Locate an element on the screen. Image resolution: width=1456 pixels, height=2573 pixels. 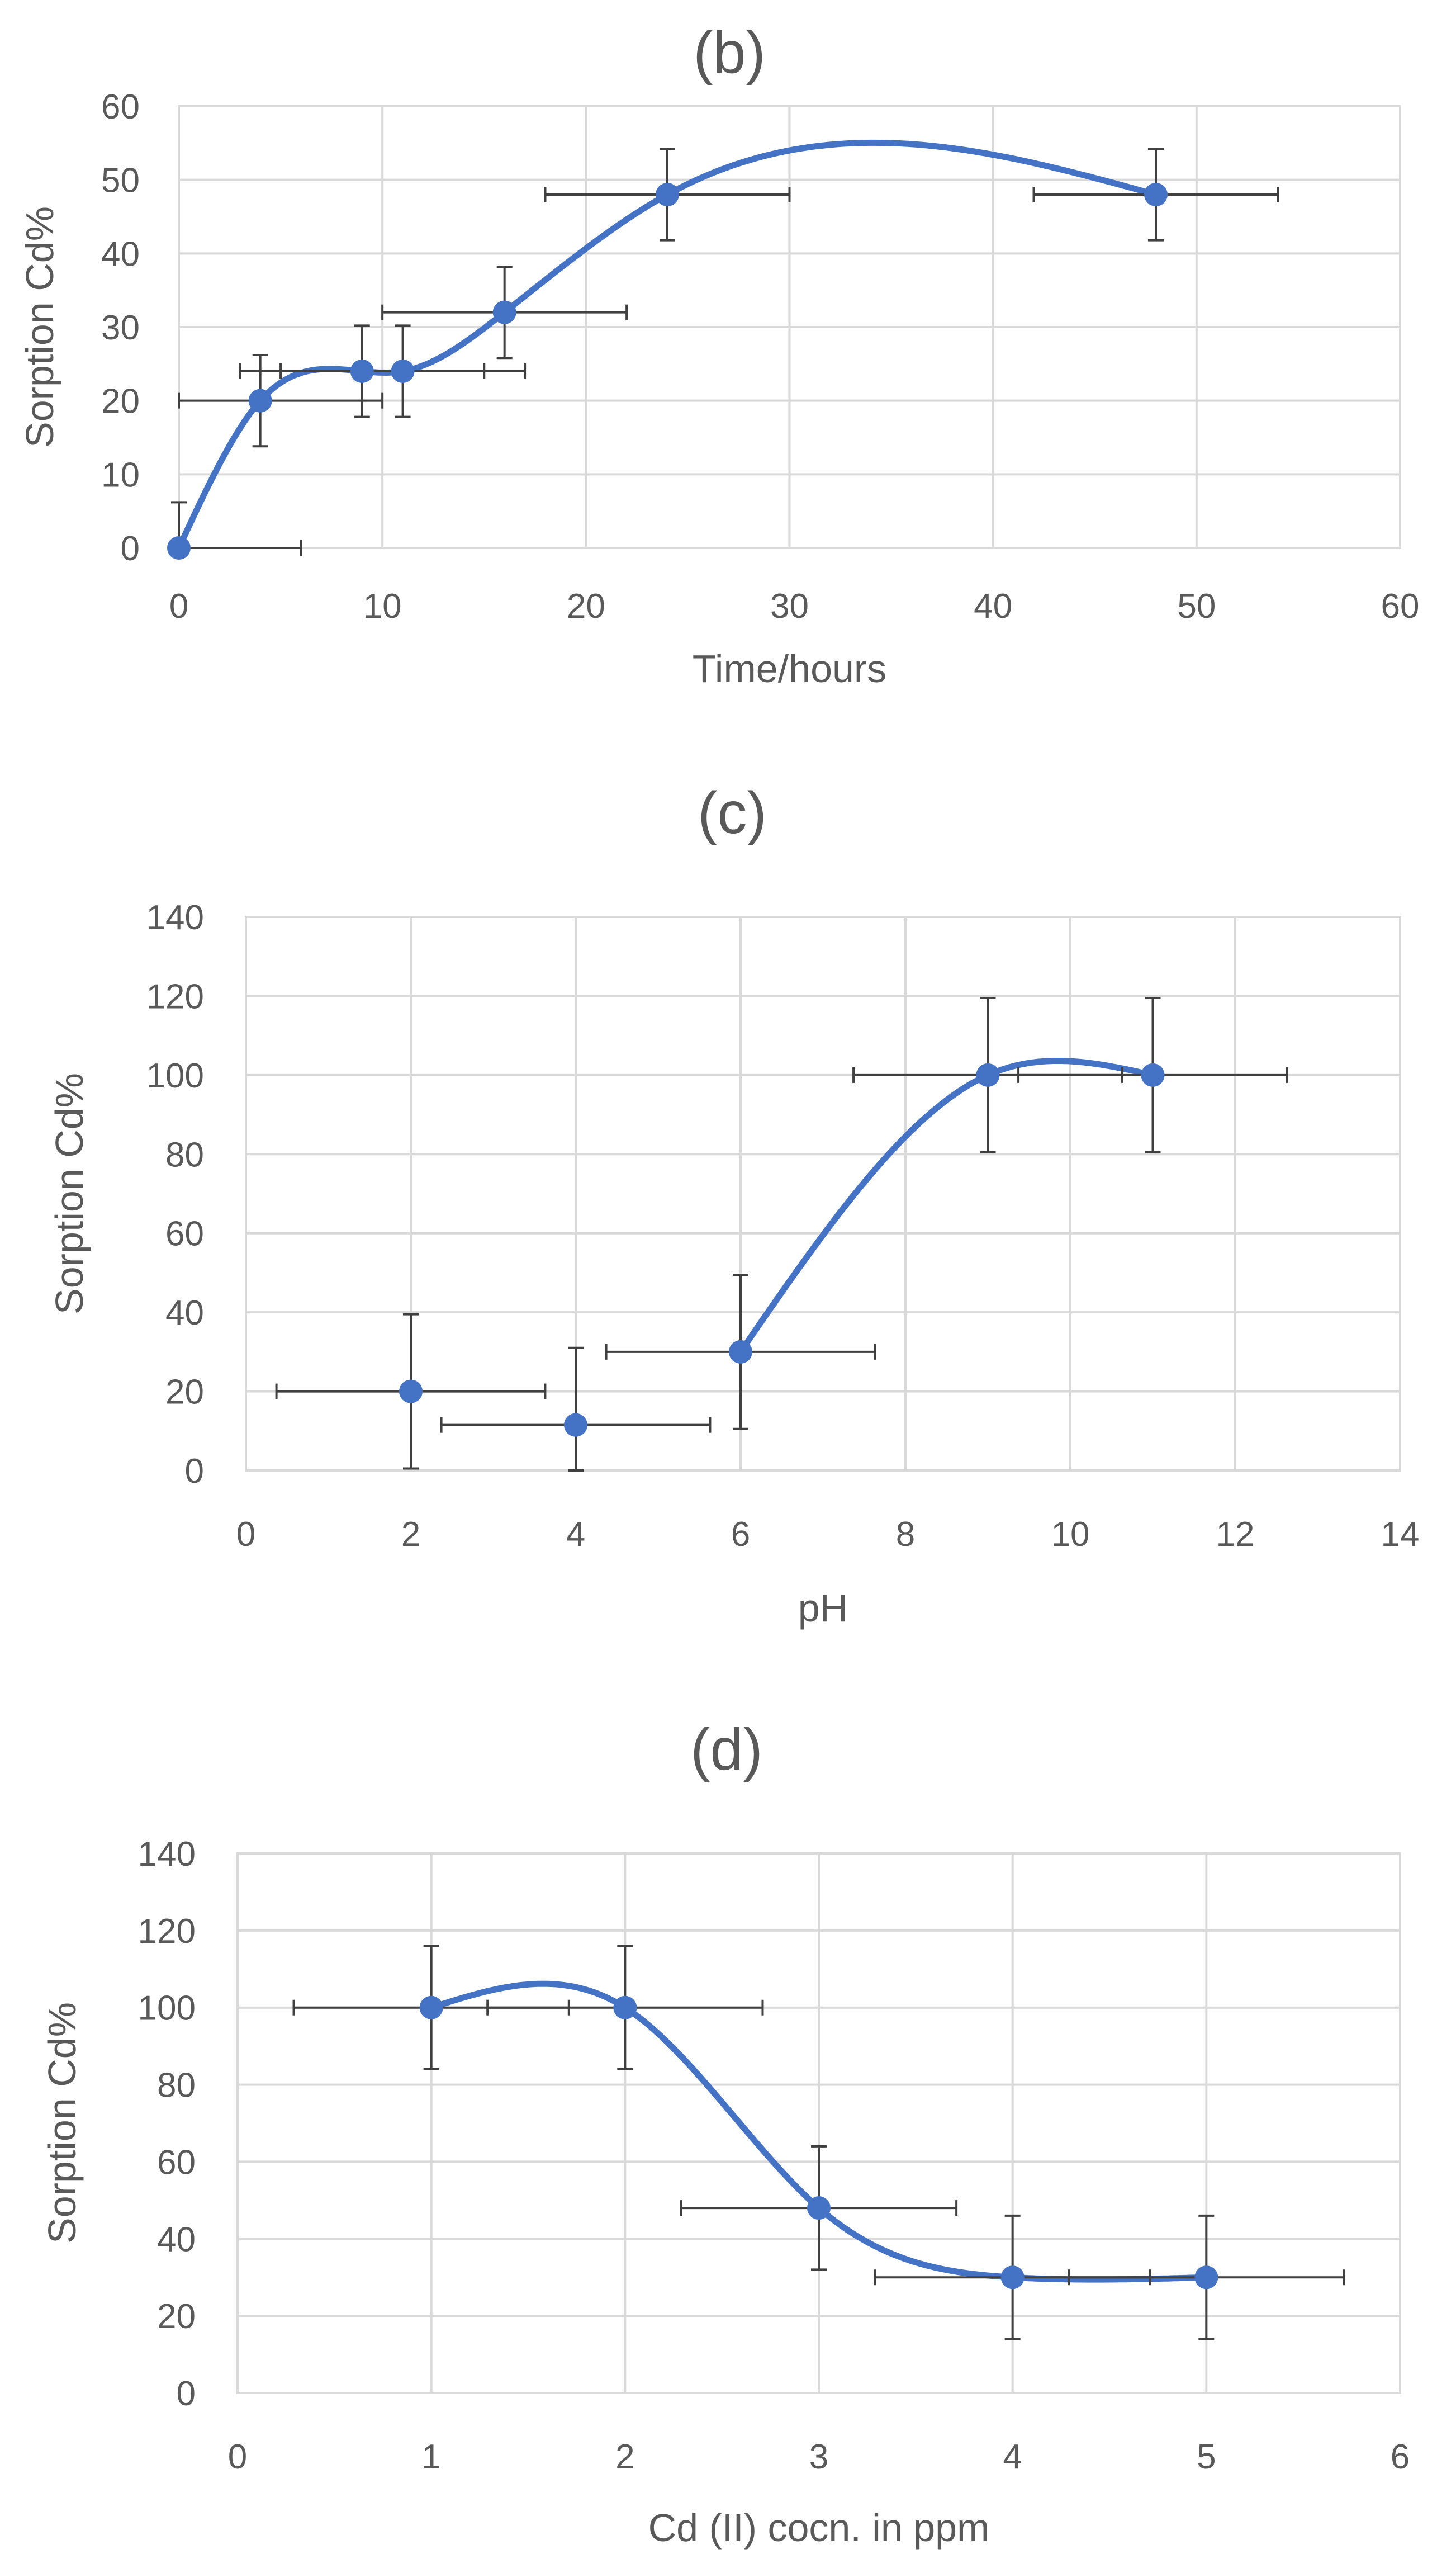
series-line is located at coordinates (947, 1206).